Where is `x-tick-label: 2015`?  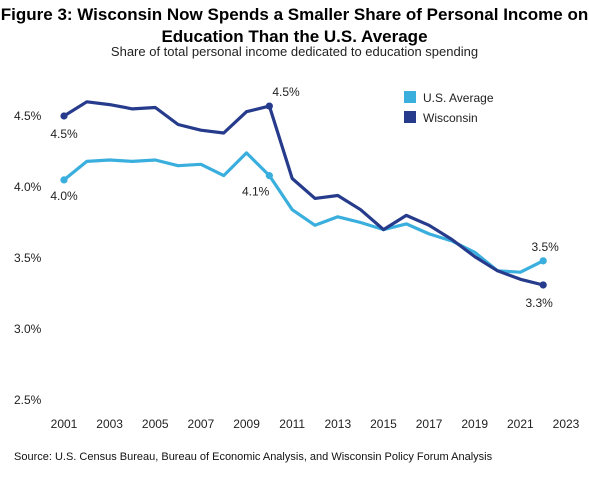 x-tick-label: 2015 is located at coordinates (383, 424).